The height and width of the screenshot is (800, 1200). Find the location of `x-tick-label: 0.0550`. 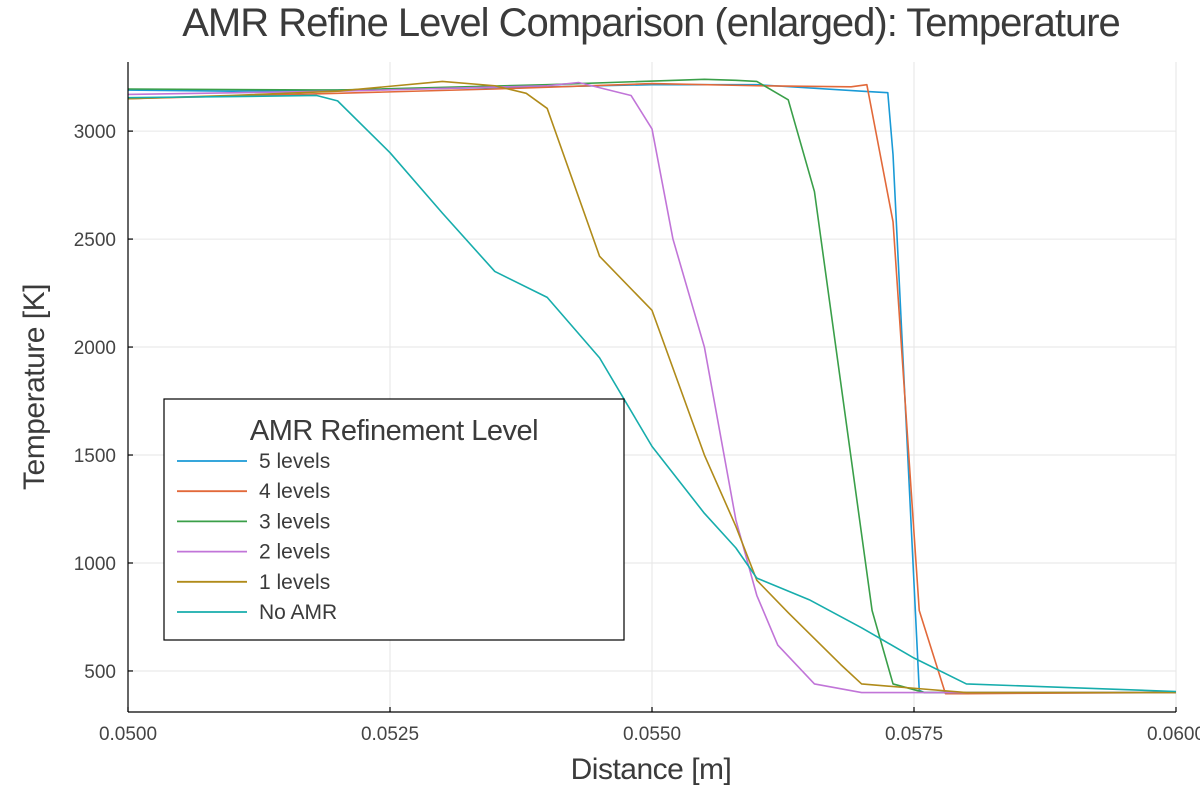

x-tick-label: 0.0550 is located at coordinates (652, 734).